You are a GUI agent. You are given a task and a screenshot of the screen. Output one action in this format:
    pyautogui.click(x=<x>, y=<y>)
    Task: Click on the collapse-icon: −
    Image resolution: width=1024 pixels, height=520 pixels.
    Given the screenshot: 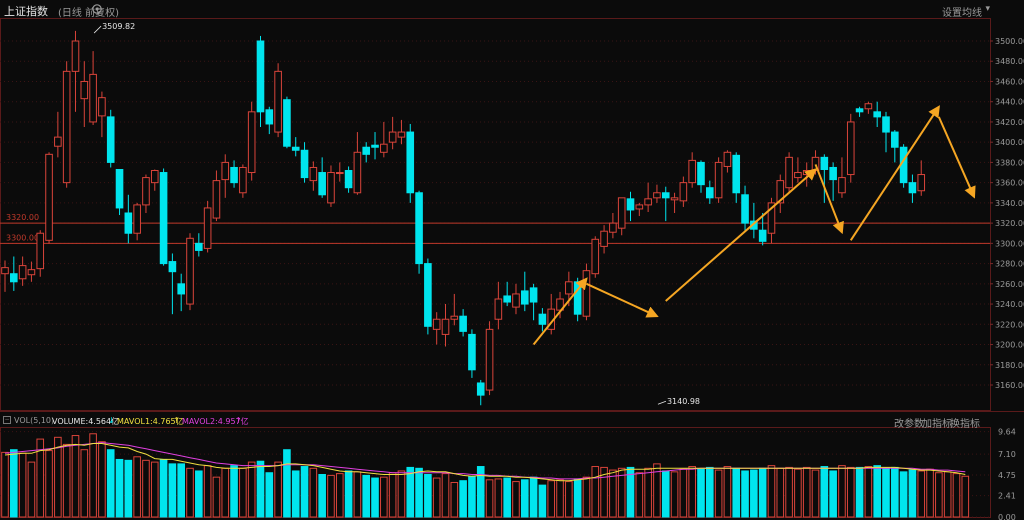 What is the action you would take?
    pyautogui.click(x=7, y=420)
    